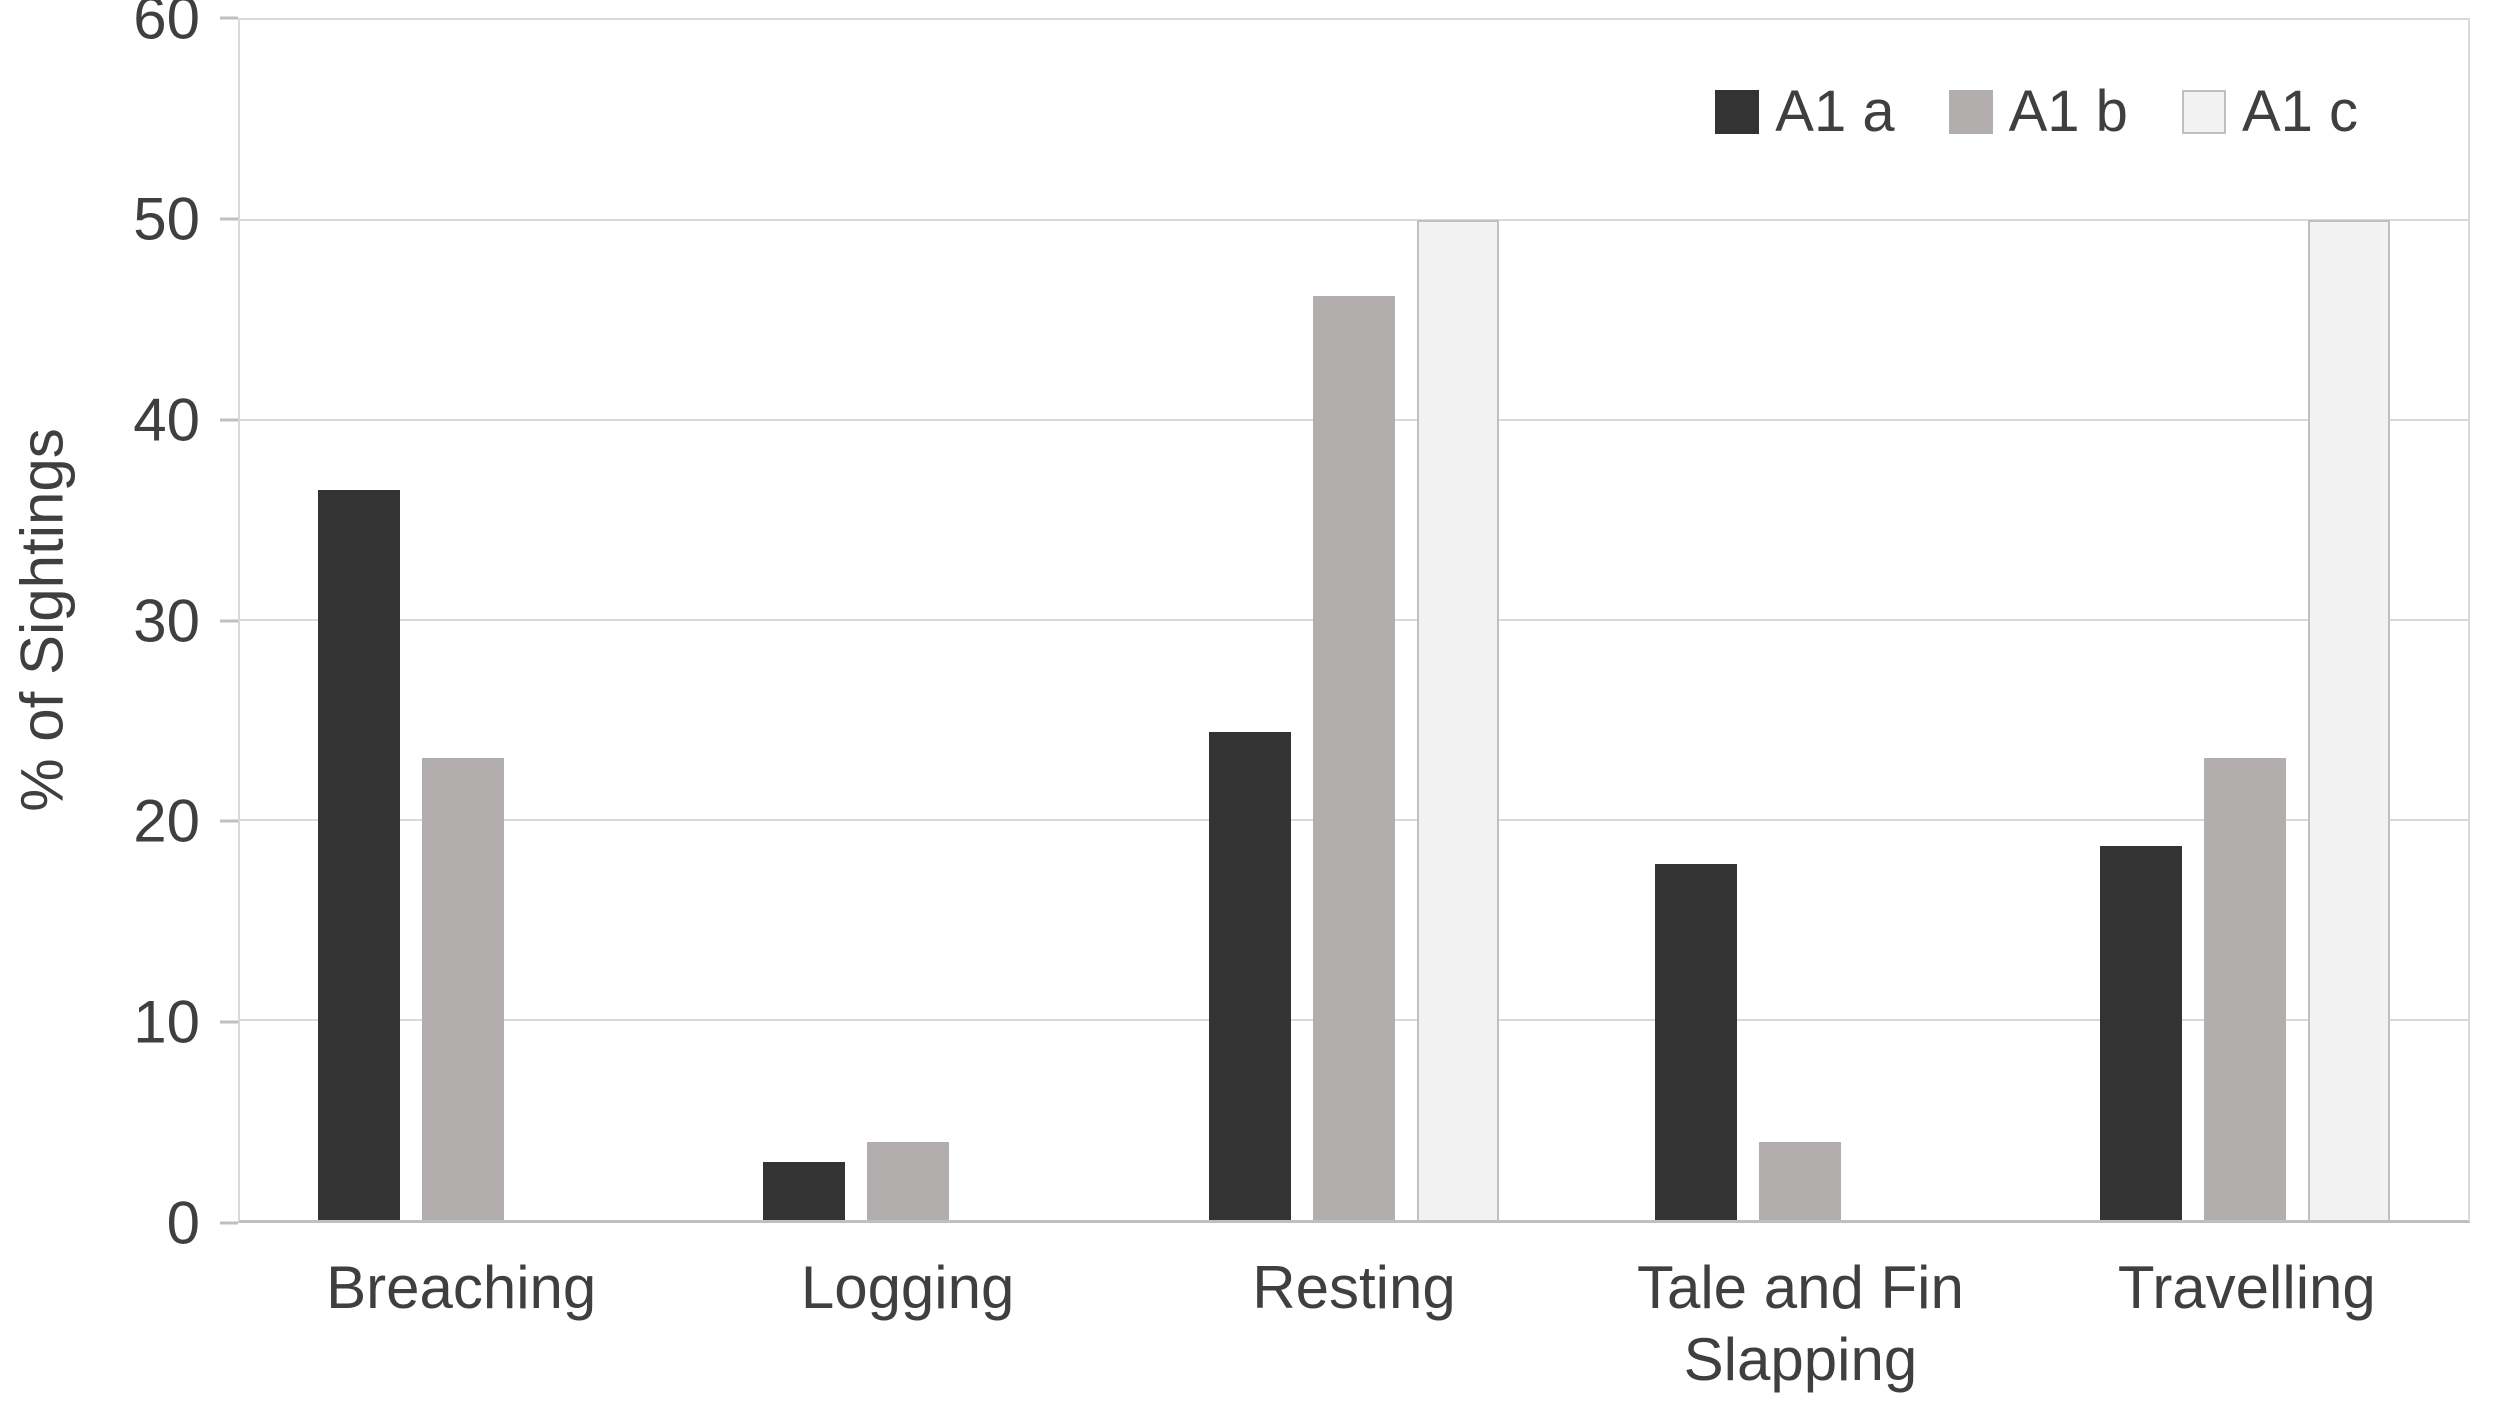  Describe the element at coordinates (1353, 758) in the screenshot. I see `bar-a1-b-resting` at that location.